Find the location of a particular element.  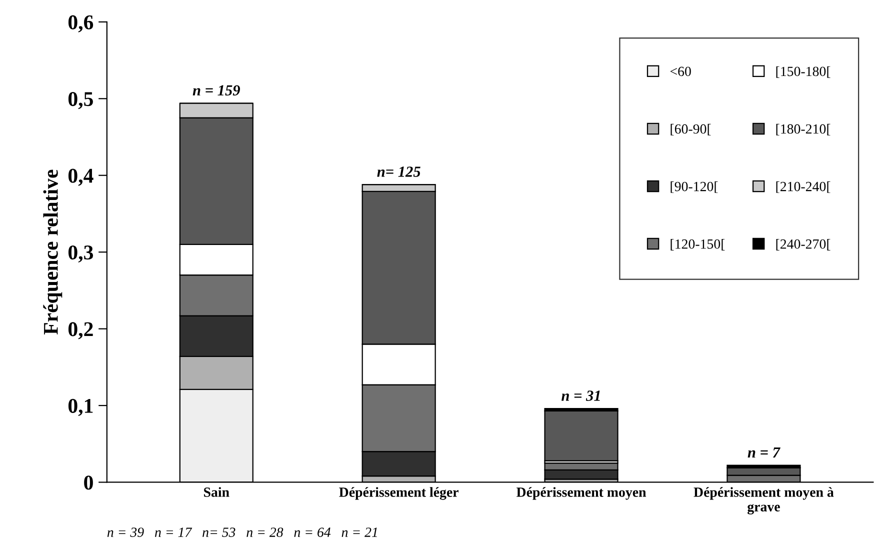

x-tick-label: Sain is located at coordinates (217, 492).